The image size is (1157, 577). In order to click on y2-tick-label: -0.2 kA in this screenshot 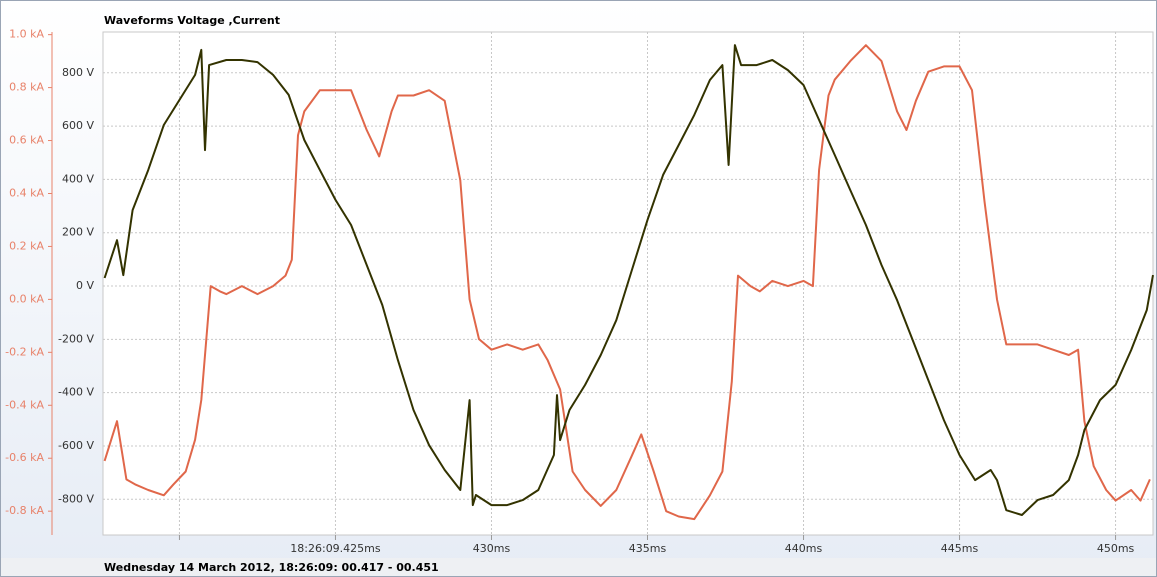, I will do `click(24, 351)`.